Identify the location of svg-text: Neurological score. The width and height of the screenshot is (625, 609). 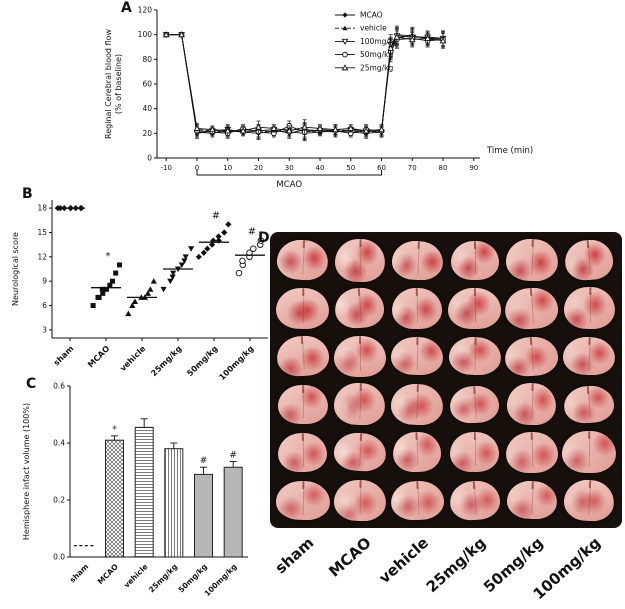
(15, 269).